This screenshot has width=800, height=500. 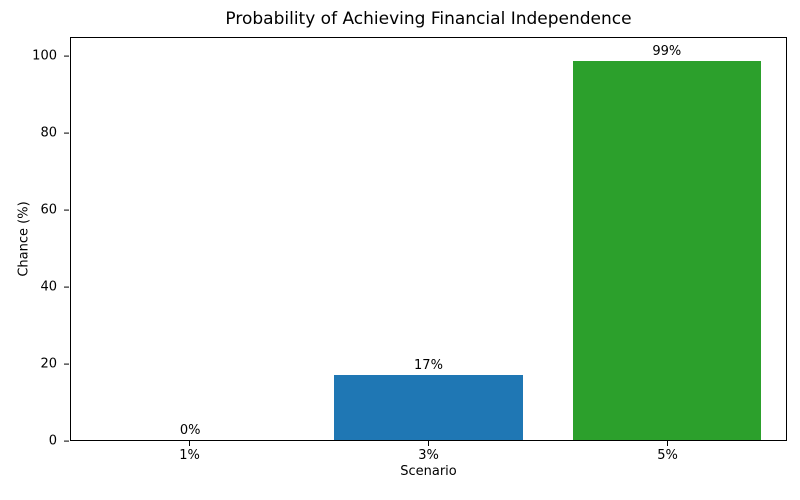 I want to click on x-tick: 5%, so click(x=667, y=452).